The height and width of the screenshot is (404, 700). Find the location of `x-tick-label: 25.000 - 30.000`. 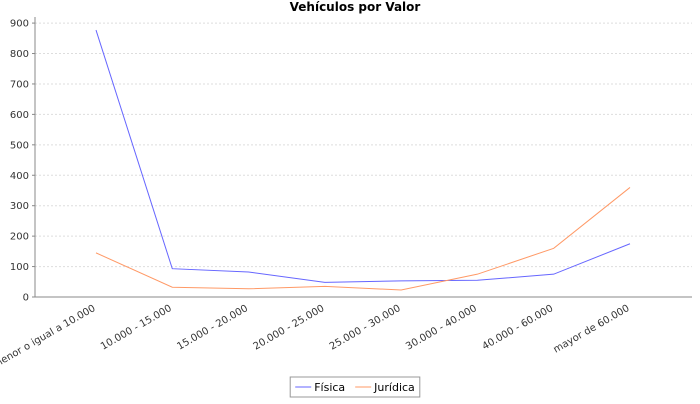

x-tick-label: 25.000 - 30.000 is located at coordinates (365, 328).